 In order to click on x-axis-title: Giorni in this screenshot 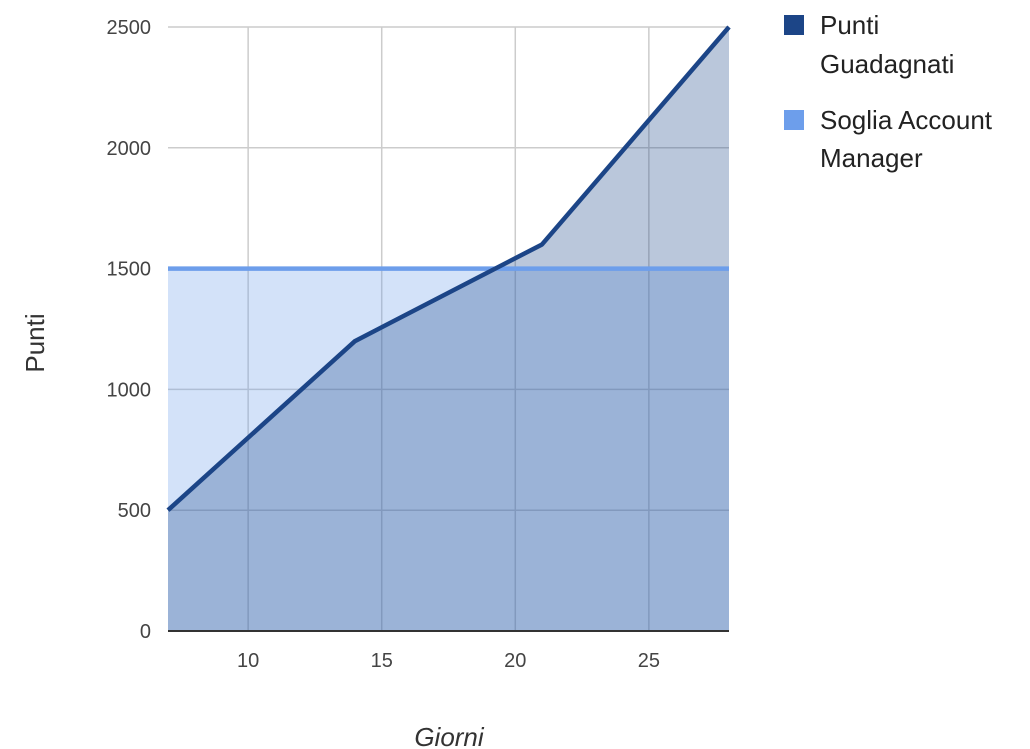, I will do `click(449, 735)`.